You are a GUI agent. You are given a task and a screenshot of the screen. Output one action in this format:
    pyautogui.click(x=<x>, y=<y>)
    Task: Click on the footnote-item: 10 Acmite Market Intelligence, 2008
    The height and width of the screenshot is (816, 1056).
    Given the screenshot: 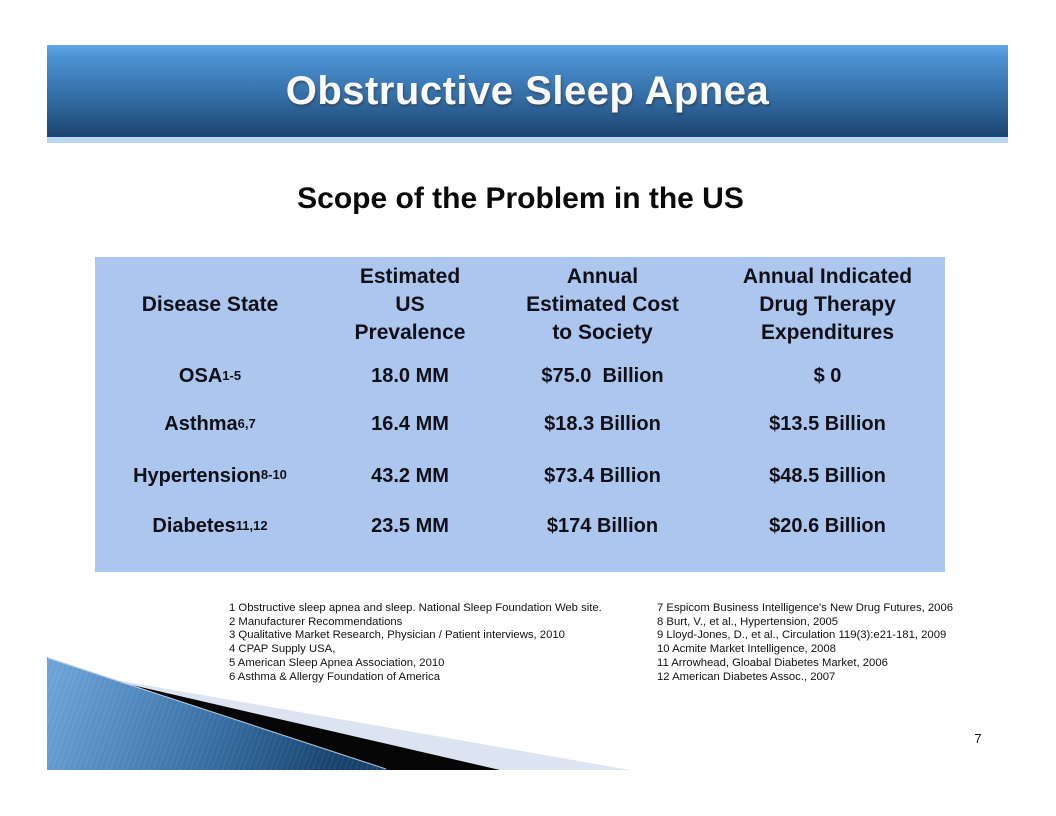 What is the action you would take?
    pyautogui.click(x=746, y=649)
    